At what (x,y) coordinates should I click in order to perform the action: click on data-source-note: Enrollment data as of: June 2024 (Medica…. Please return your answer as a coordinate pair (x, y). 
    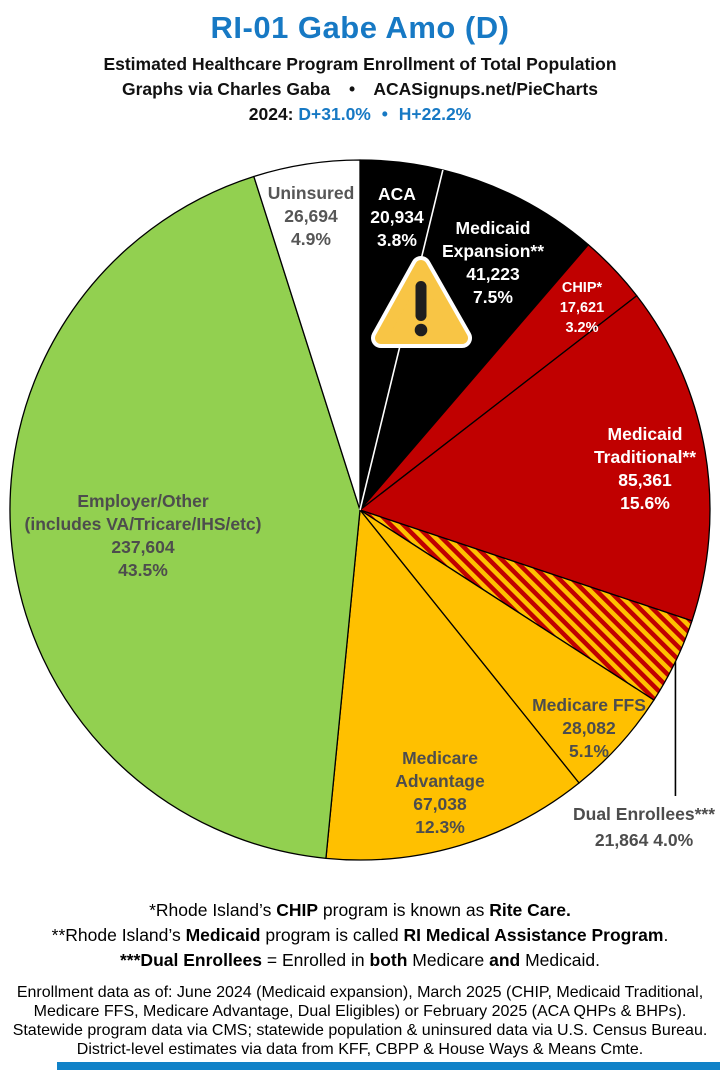
    Looking at the image, I should click on (360, 1021).